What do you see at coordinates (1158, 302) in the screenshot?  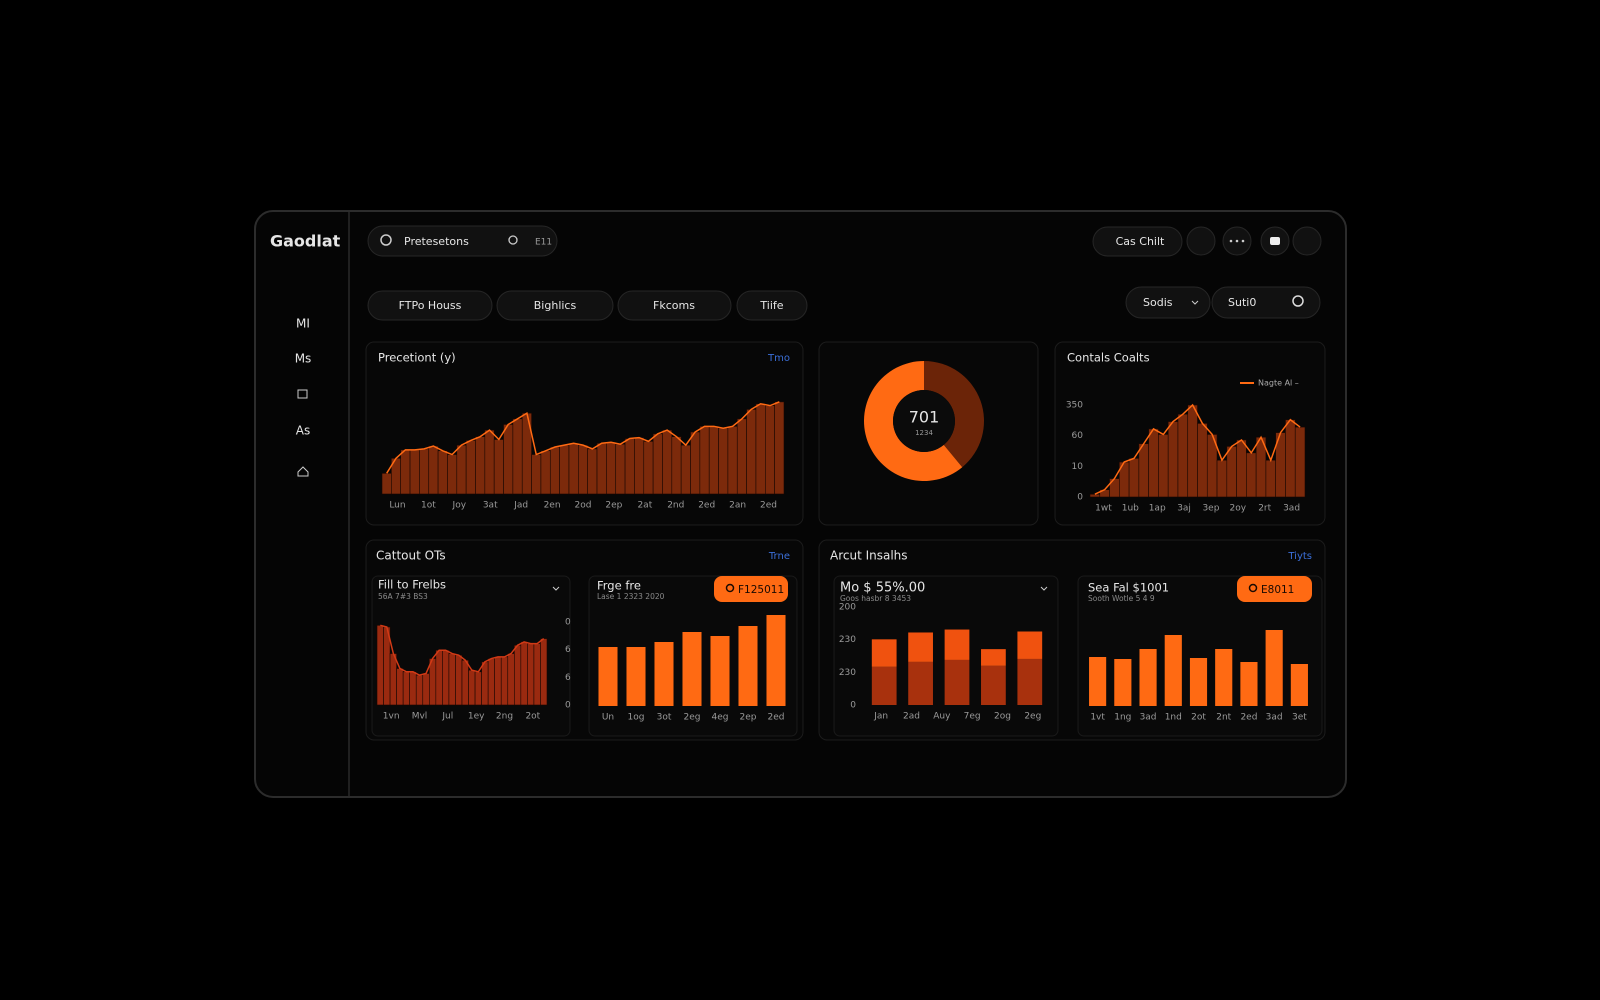 I see `filter-label: Sodis` at bounding box center [1158, 302].